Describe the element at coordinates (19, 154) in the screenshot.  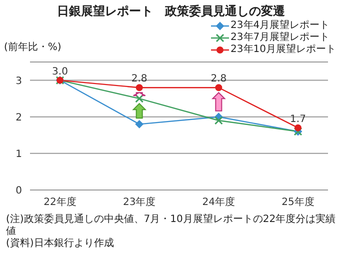
I see `y-tick-label: 1` at that location.